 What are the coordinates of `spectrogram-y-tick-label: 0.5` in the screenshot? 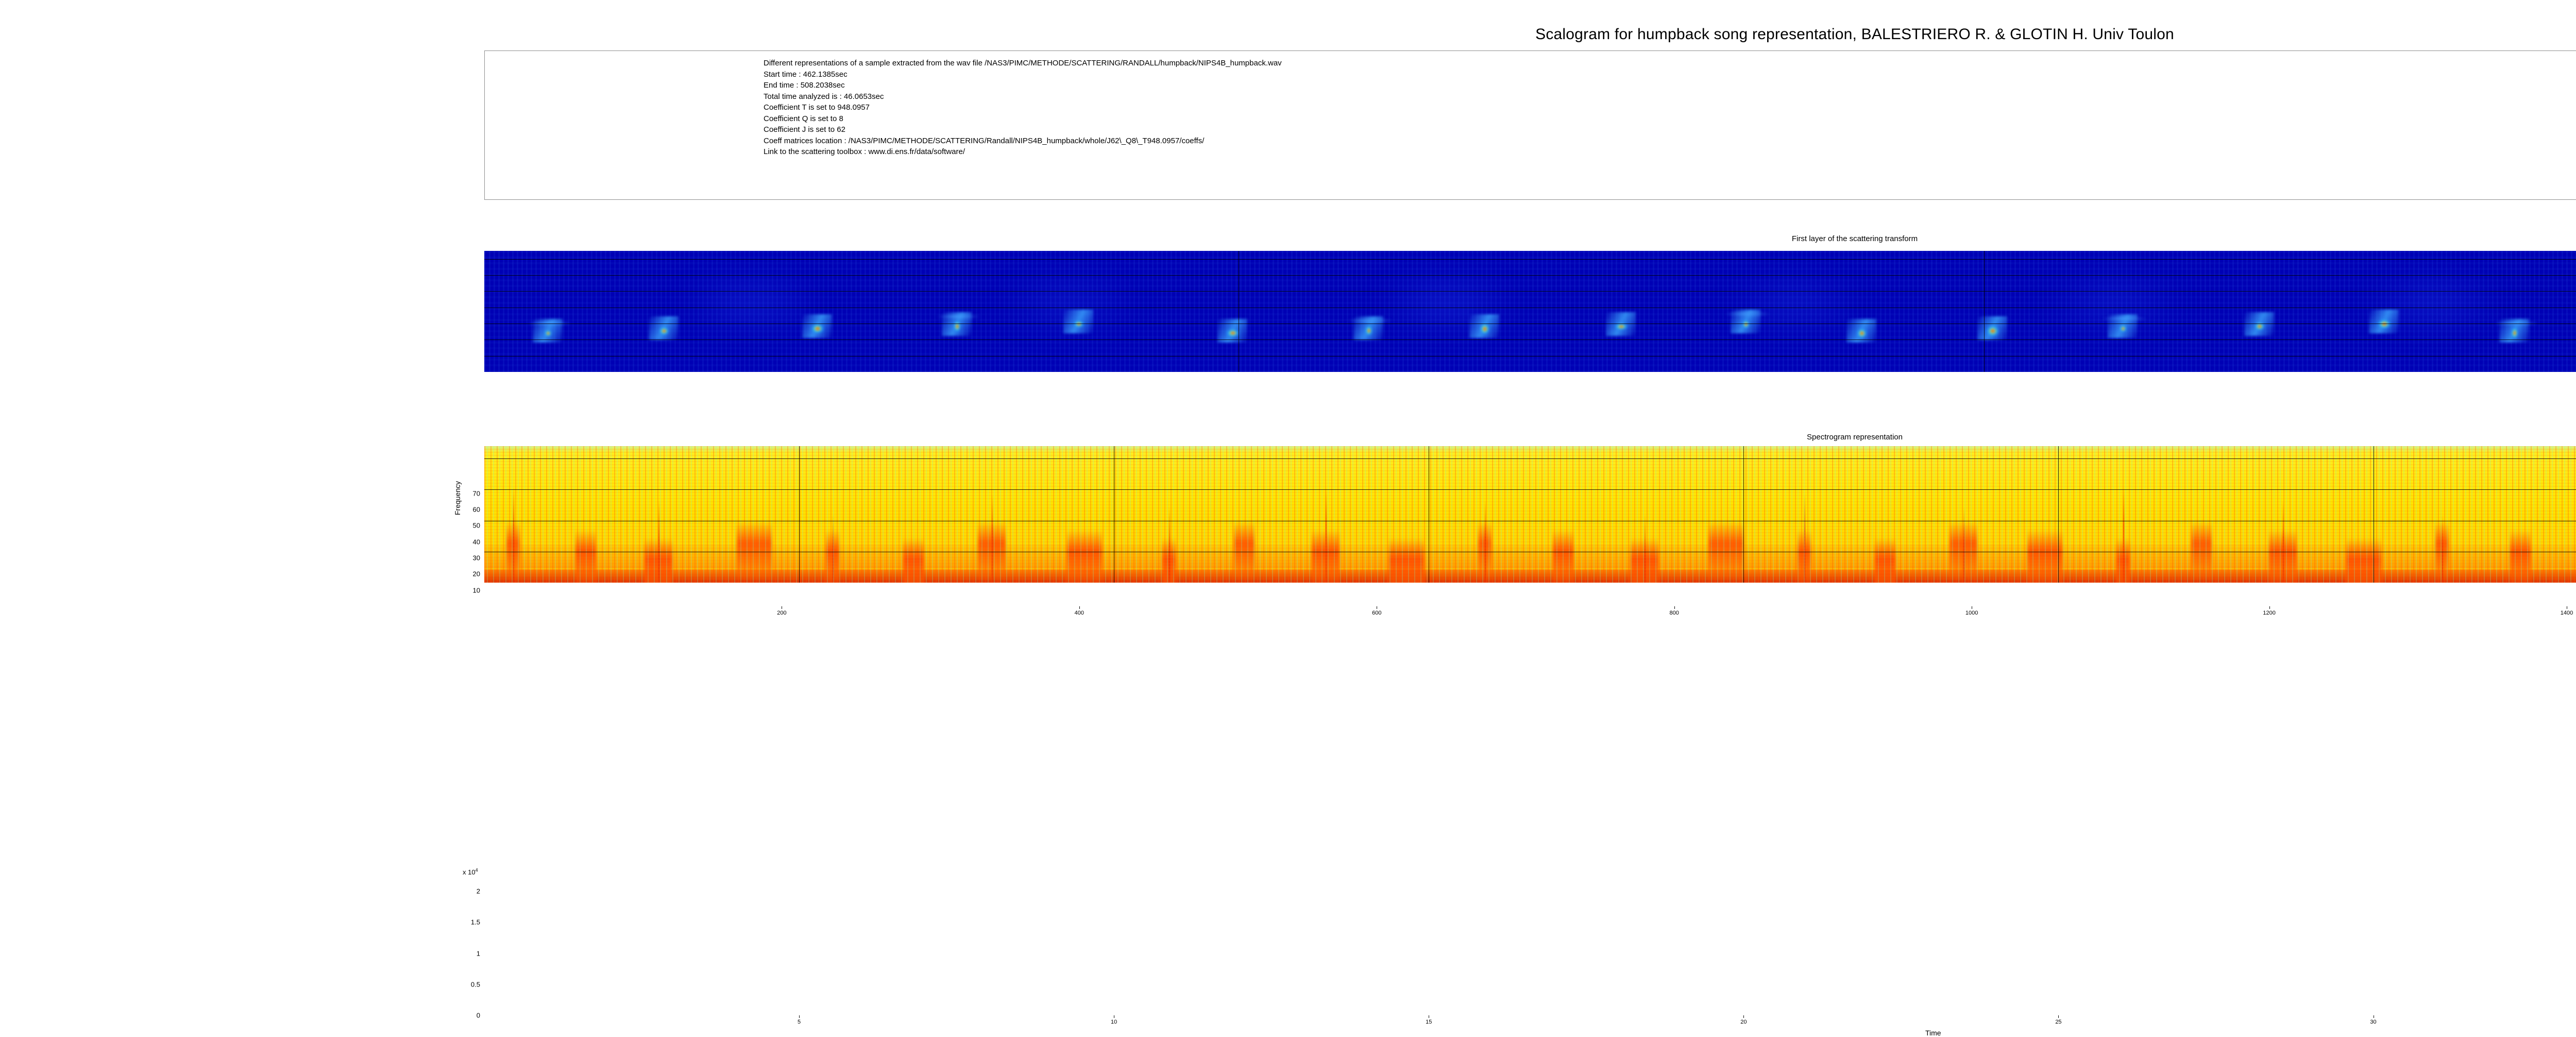 It's located at (475, 984).